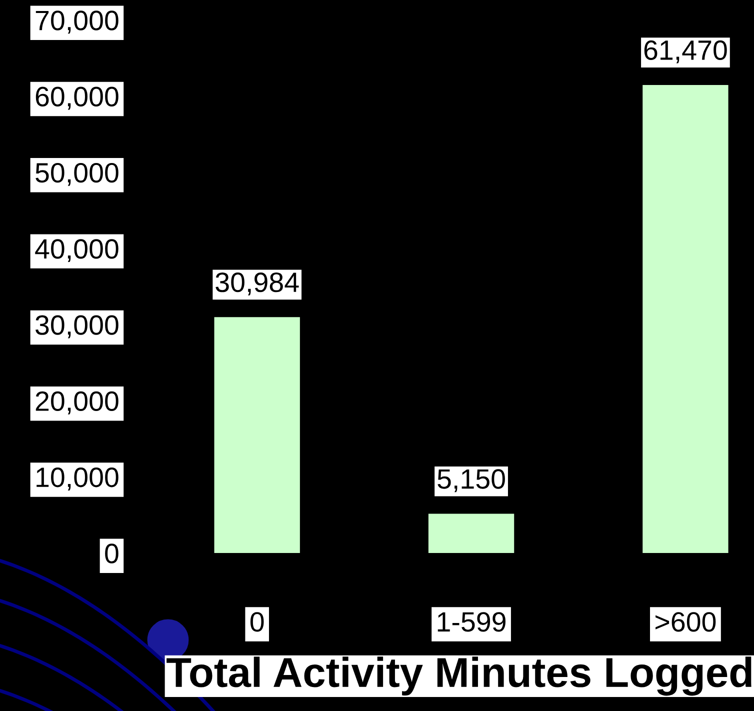  What do you see at coordinates (77, 326) in the screenshot?
I see `y-tick-label: 30,000` at bounding box center [77, 326].